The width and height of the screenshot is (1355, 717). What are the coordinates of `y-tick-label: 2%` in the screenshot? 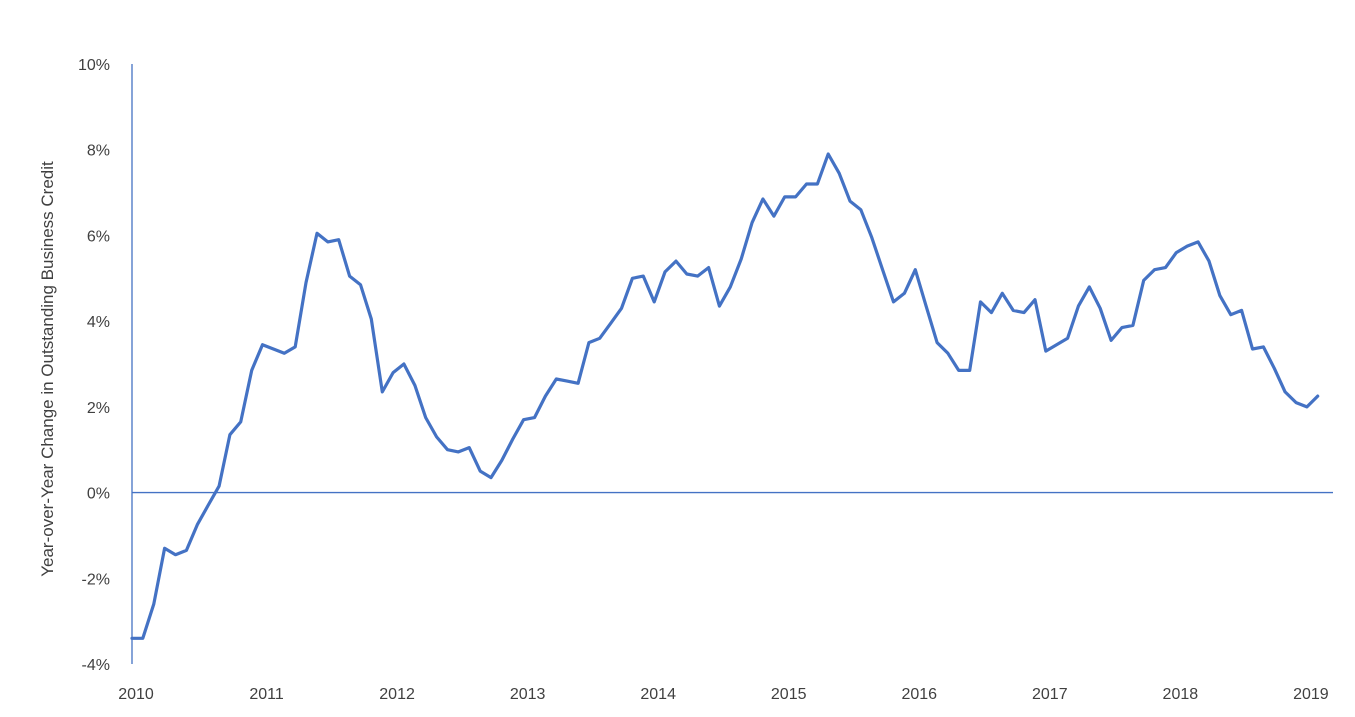 It's located at (98, 408).